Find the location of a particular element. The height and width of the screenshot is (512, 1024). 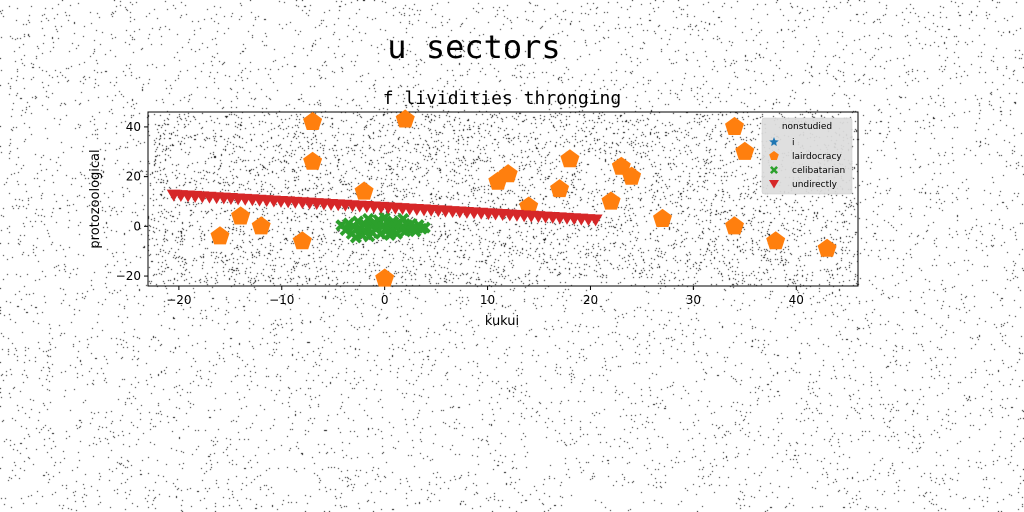

y-tick-label: 40 is located at coordinates (133, 127).